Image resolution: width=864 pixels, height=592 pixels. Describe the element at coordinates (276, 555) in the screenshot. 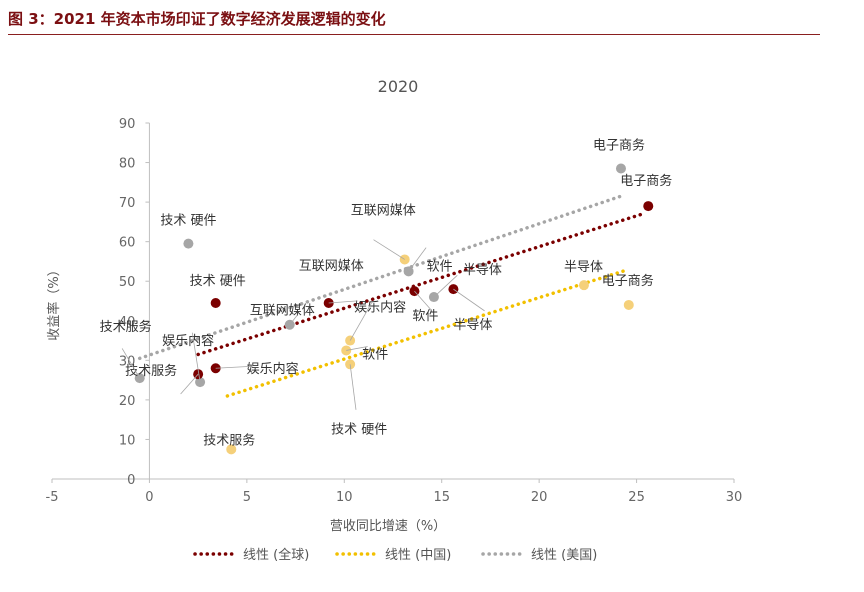

I see `legend-label: 线性 (全球)` at that location.